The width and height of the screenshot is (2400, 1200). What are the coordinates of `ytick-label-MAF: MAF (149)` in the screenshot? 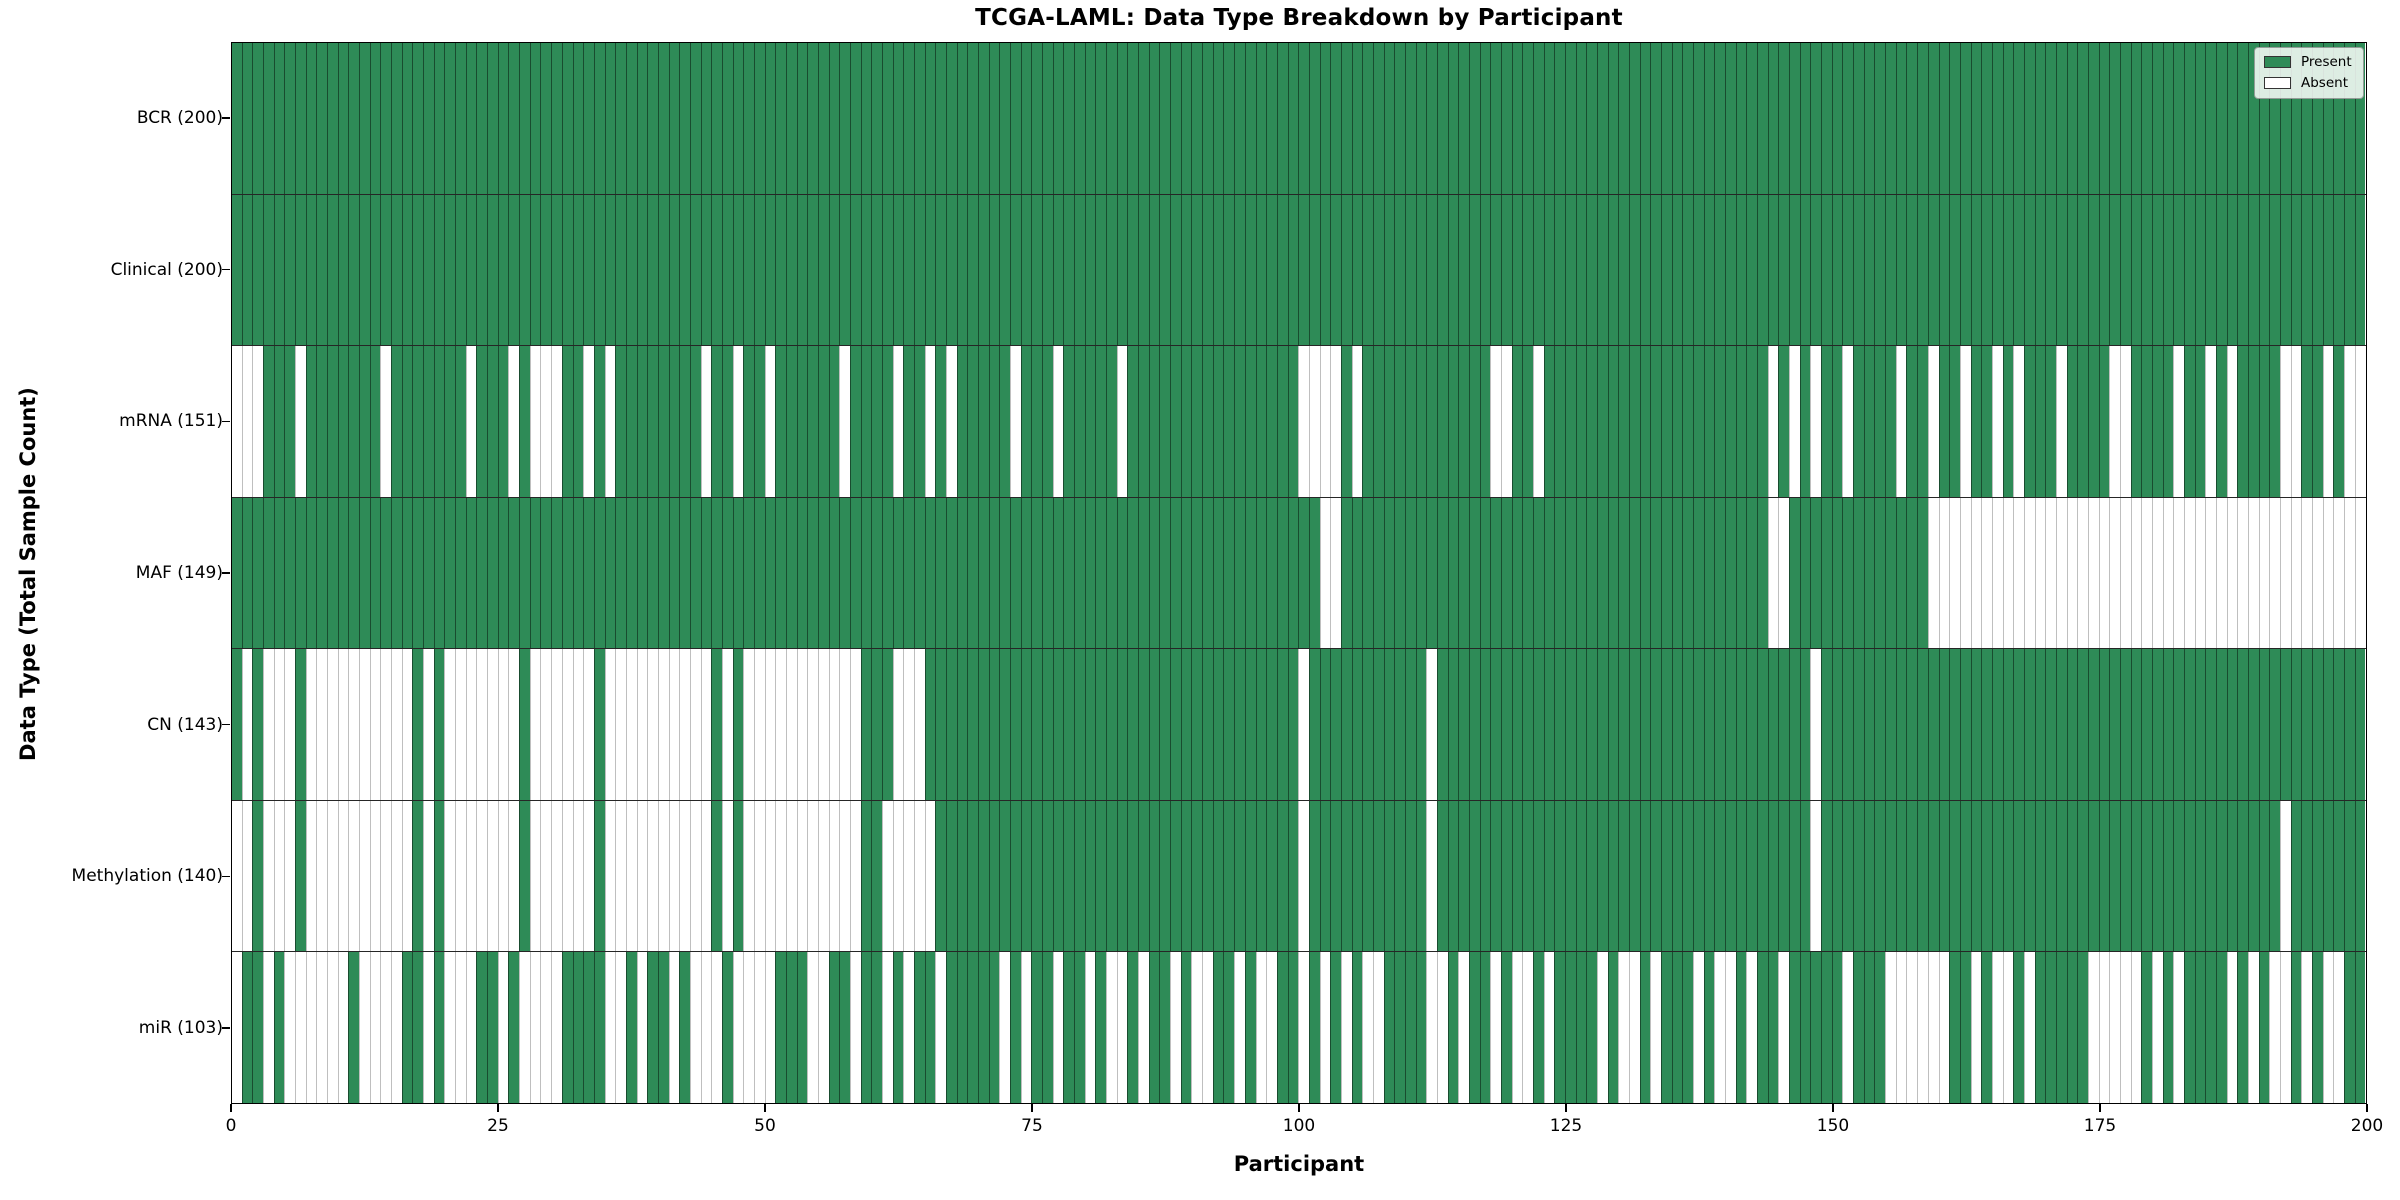 It's located at (179, 573).